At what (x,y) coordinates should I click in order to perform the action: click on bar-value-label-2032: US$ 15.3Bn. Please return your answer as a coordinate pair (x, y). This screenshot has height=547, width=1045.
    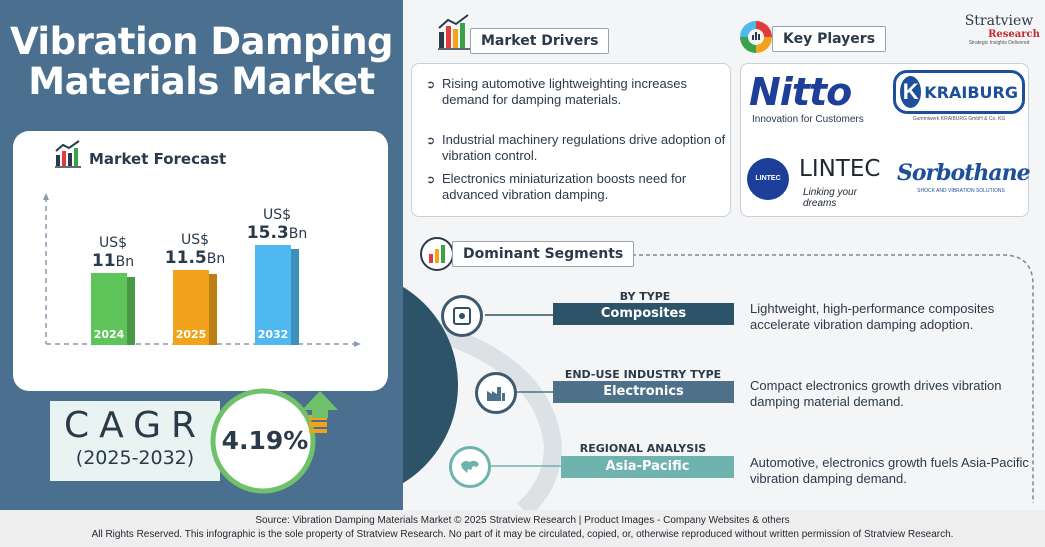
    Looking at the image, I should click on (277, 225).